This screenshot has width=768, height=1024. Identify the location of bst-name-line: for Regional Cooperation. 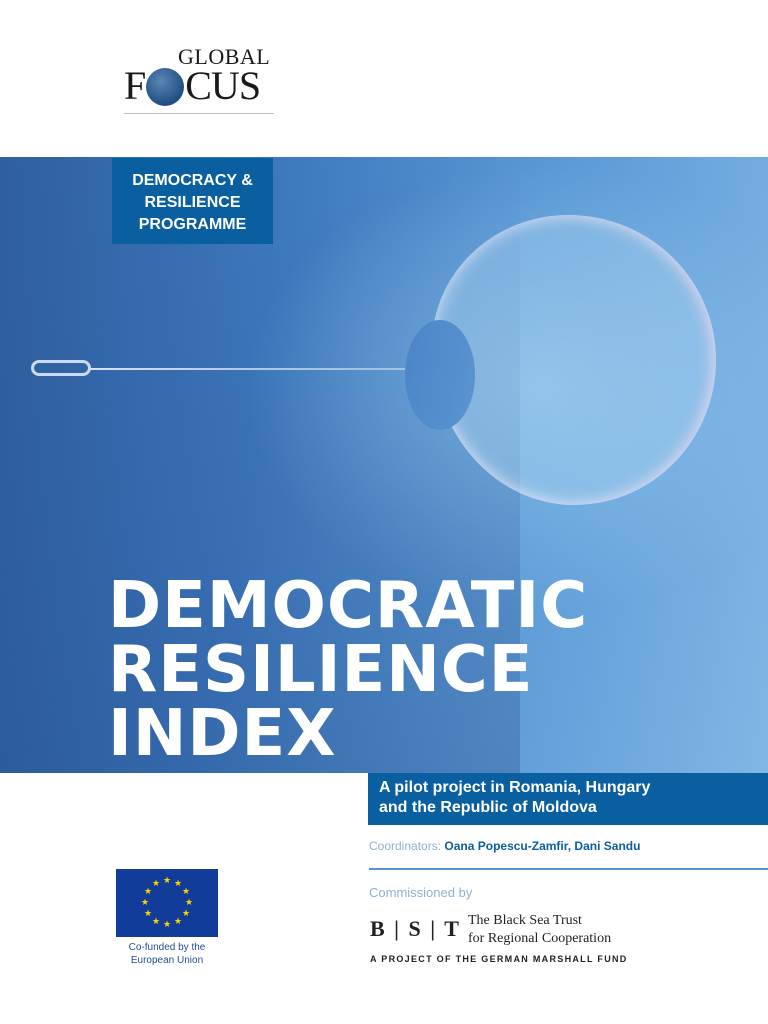
(540, 938).